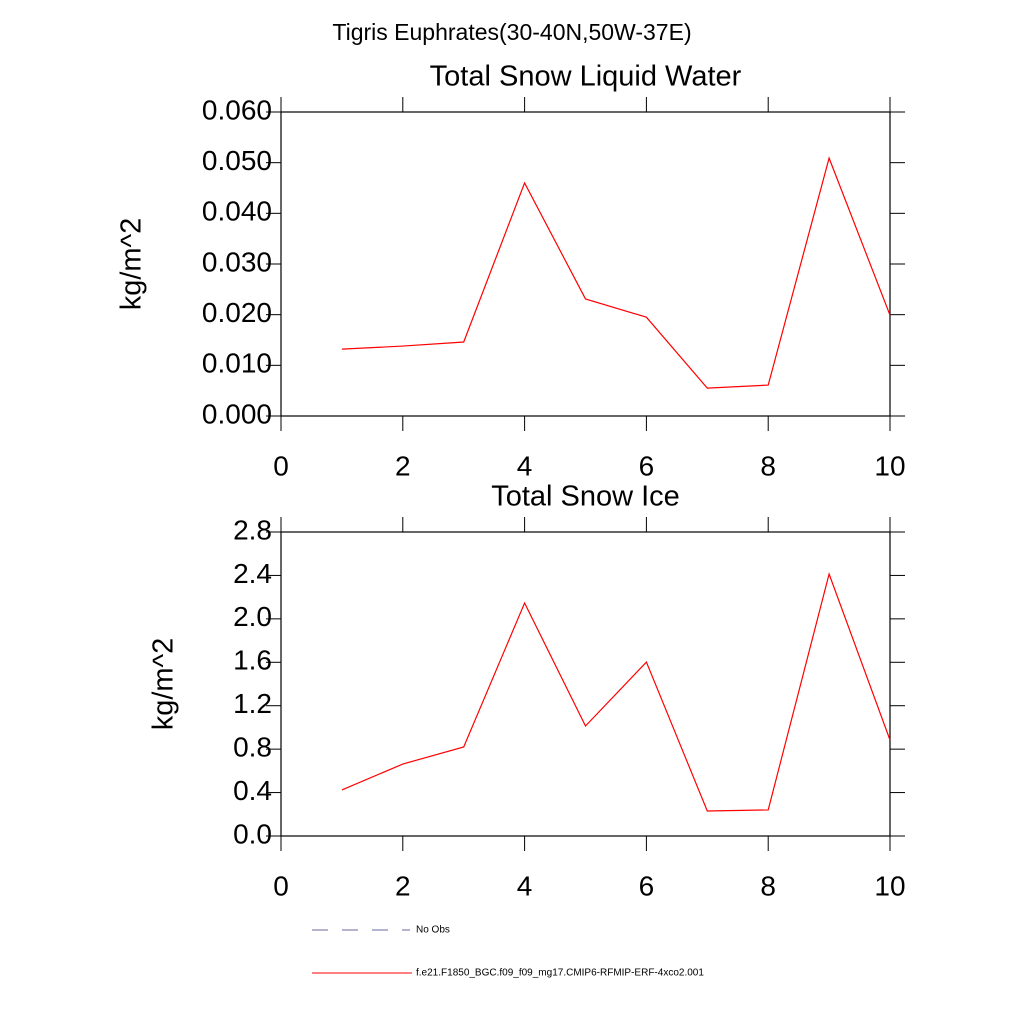 Image resolution: width=1024 pixels, height=1024 pixels. Describe the element at coordinates (252, 790) in the screenshot. I see `y-tick-label: 0.4` at that location.